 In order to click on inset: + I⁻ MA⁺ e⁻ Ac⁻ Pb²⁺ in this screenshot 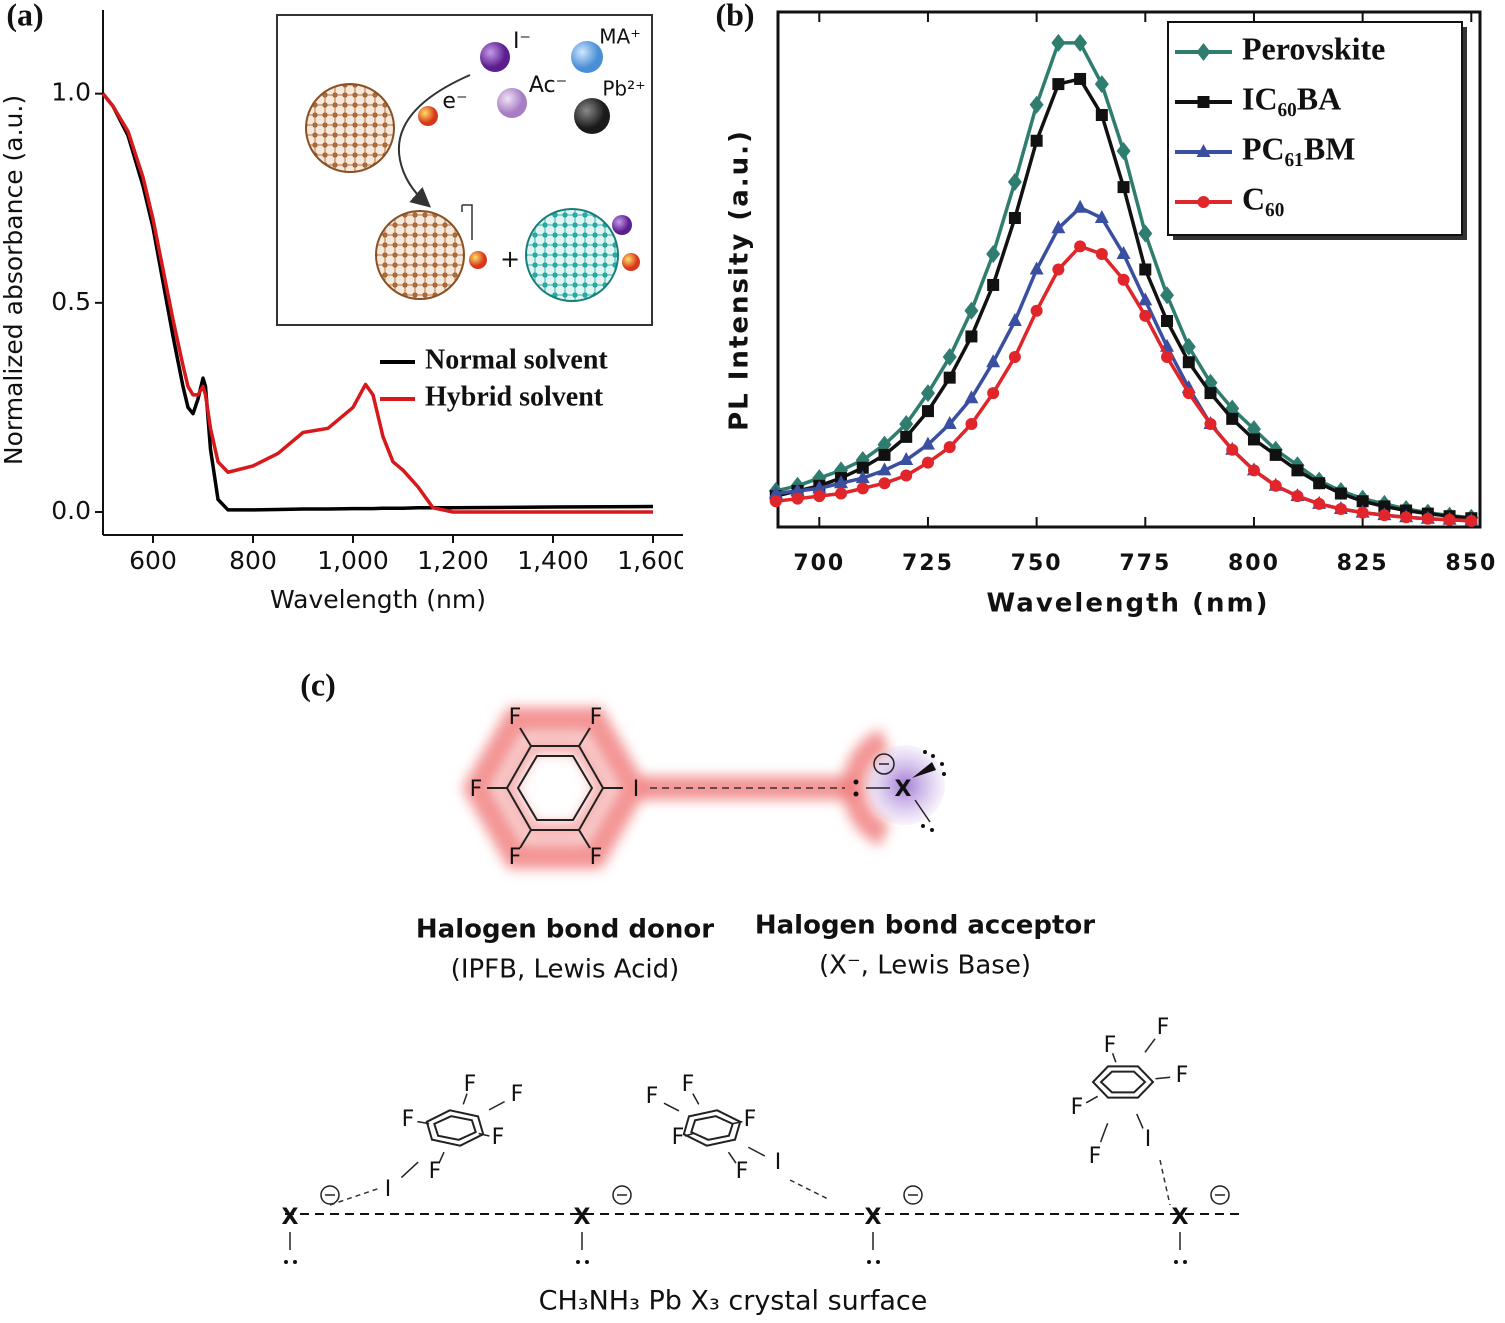, I will do `click(464, 170)`.